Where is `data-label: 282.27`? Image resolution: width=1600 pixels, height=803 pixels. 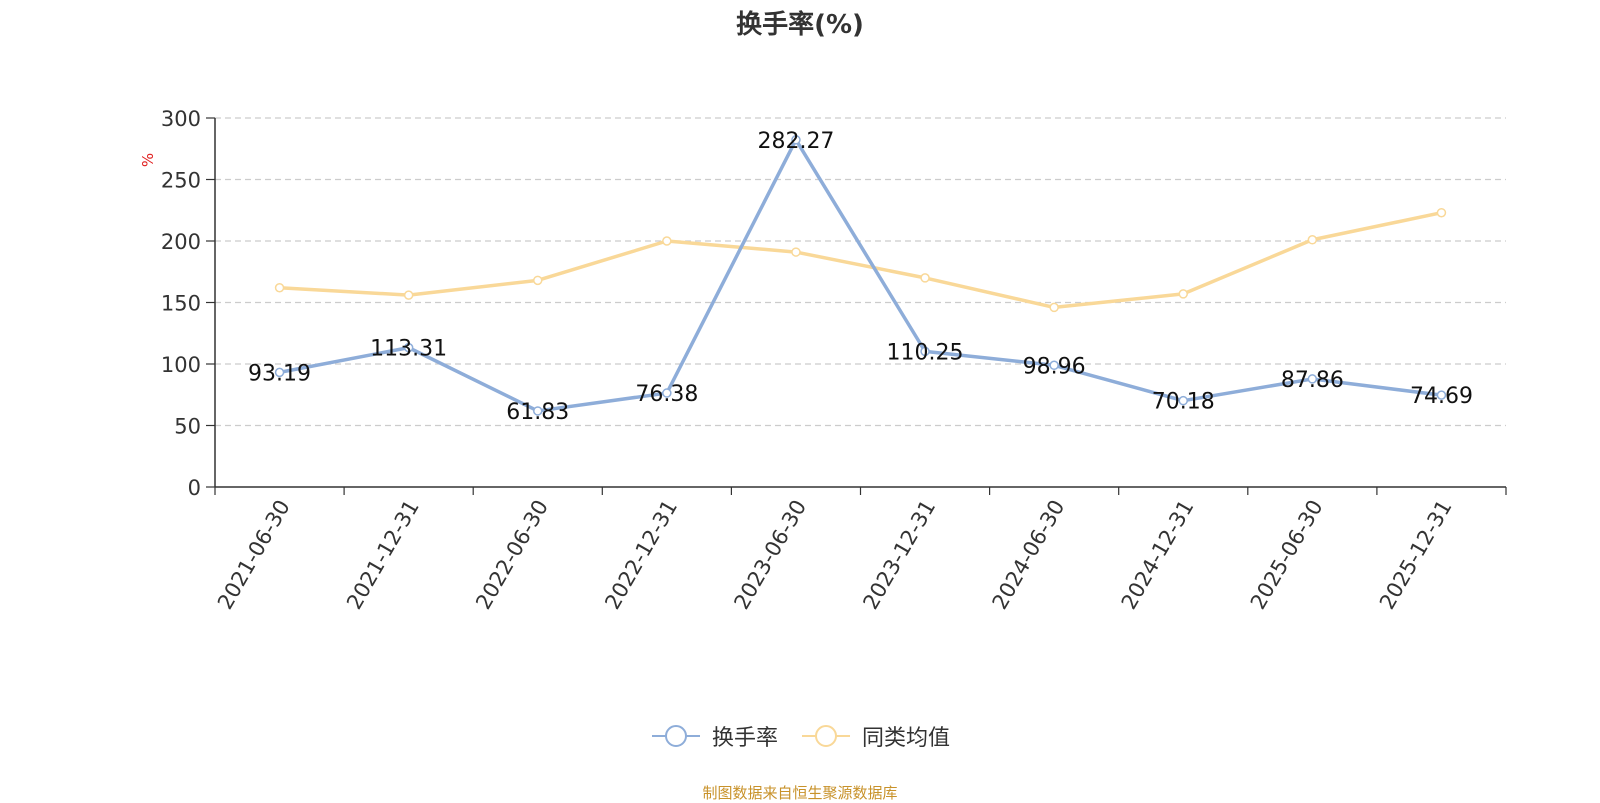
data-label: 282.27 is located at coordinates (795, 141).